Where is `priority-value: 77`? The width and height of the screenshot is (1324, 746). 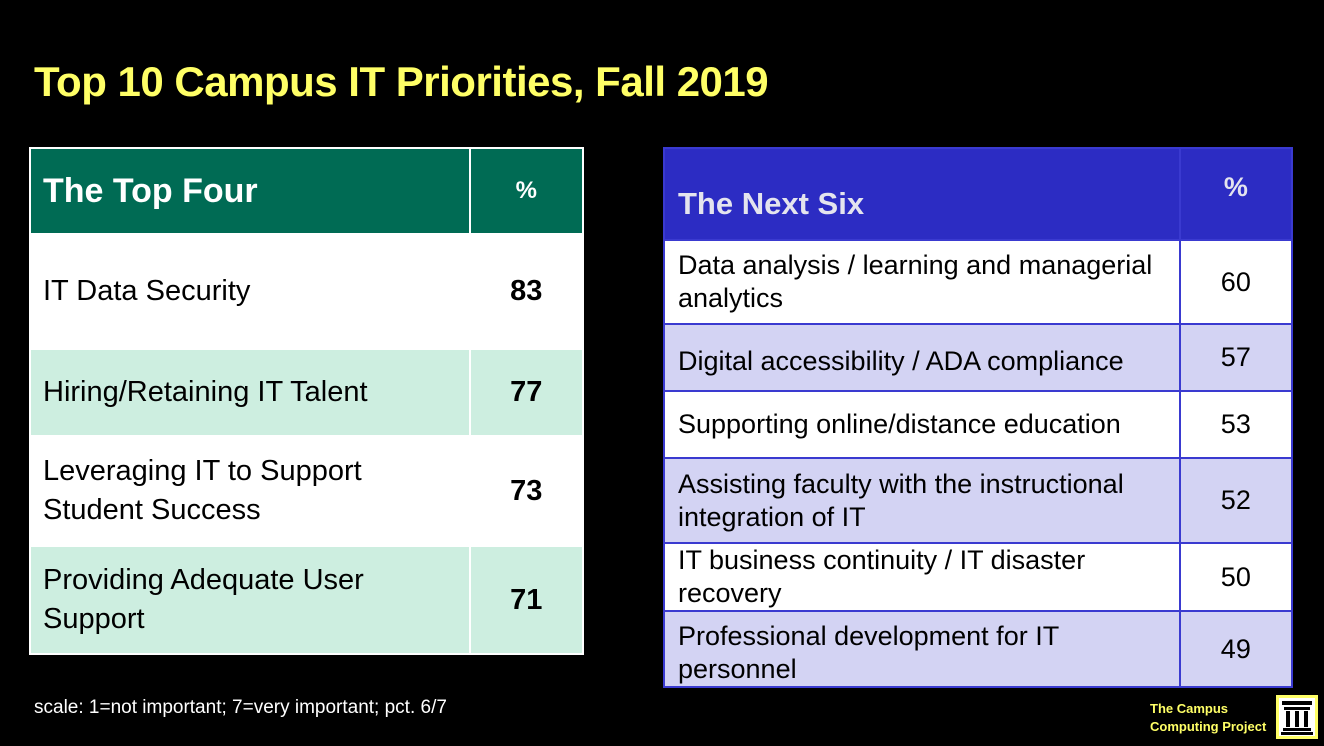 priority-value: 77 is located at coordinates (526, 392).